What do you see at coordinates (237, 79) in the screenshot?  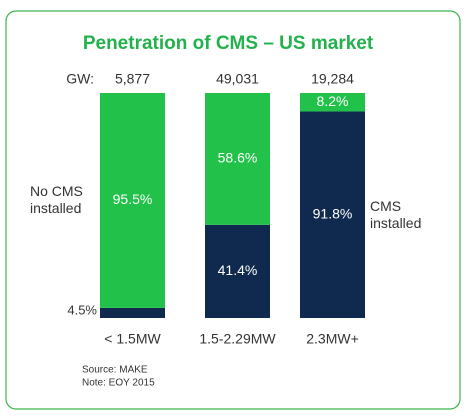 I see `total-label: 49,031` at bounding box center [237, 79].